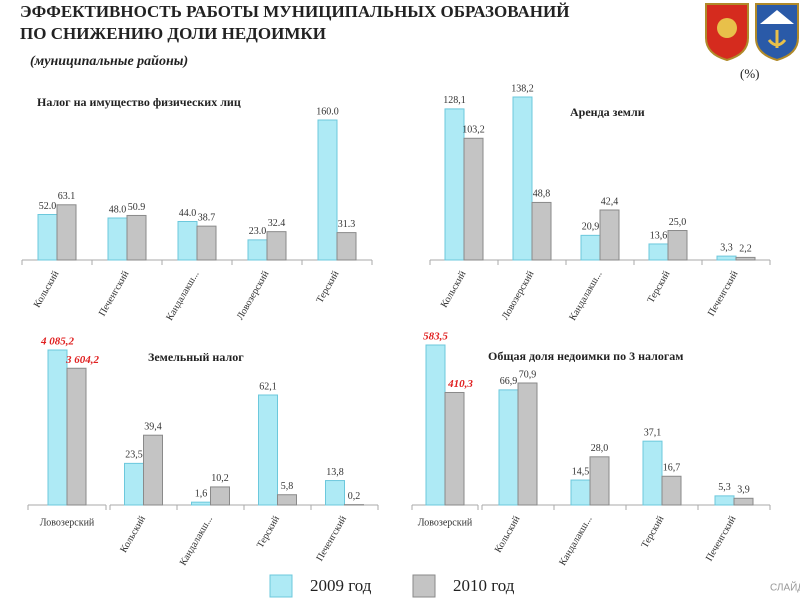  I want to click on value-label: 42,4, so click(610, 201).